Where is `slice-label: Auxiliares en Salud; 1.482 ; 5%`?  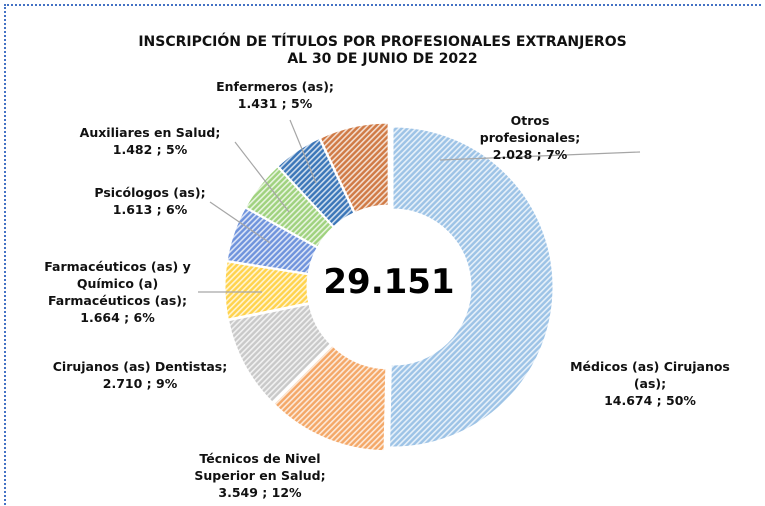
slice-label: Auxiliares en Salud; 1.482 ; 5% is located at coordinates (150, 141).